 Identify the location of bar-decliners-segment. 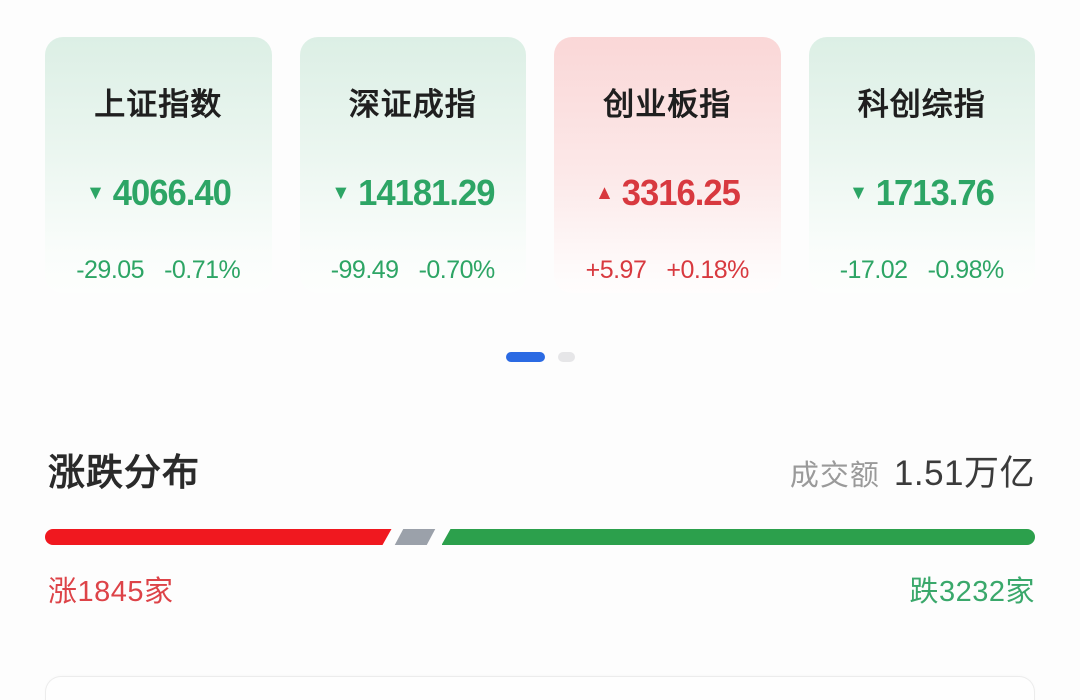
(738, 537).